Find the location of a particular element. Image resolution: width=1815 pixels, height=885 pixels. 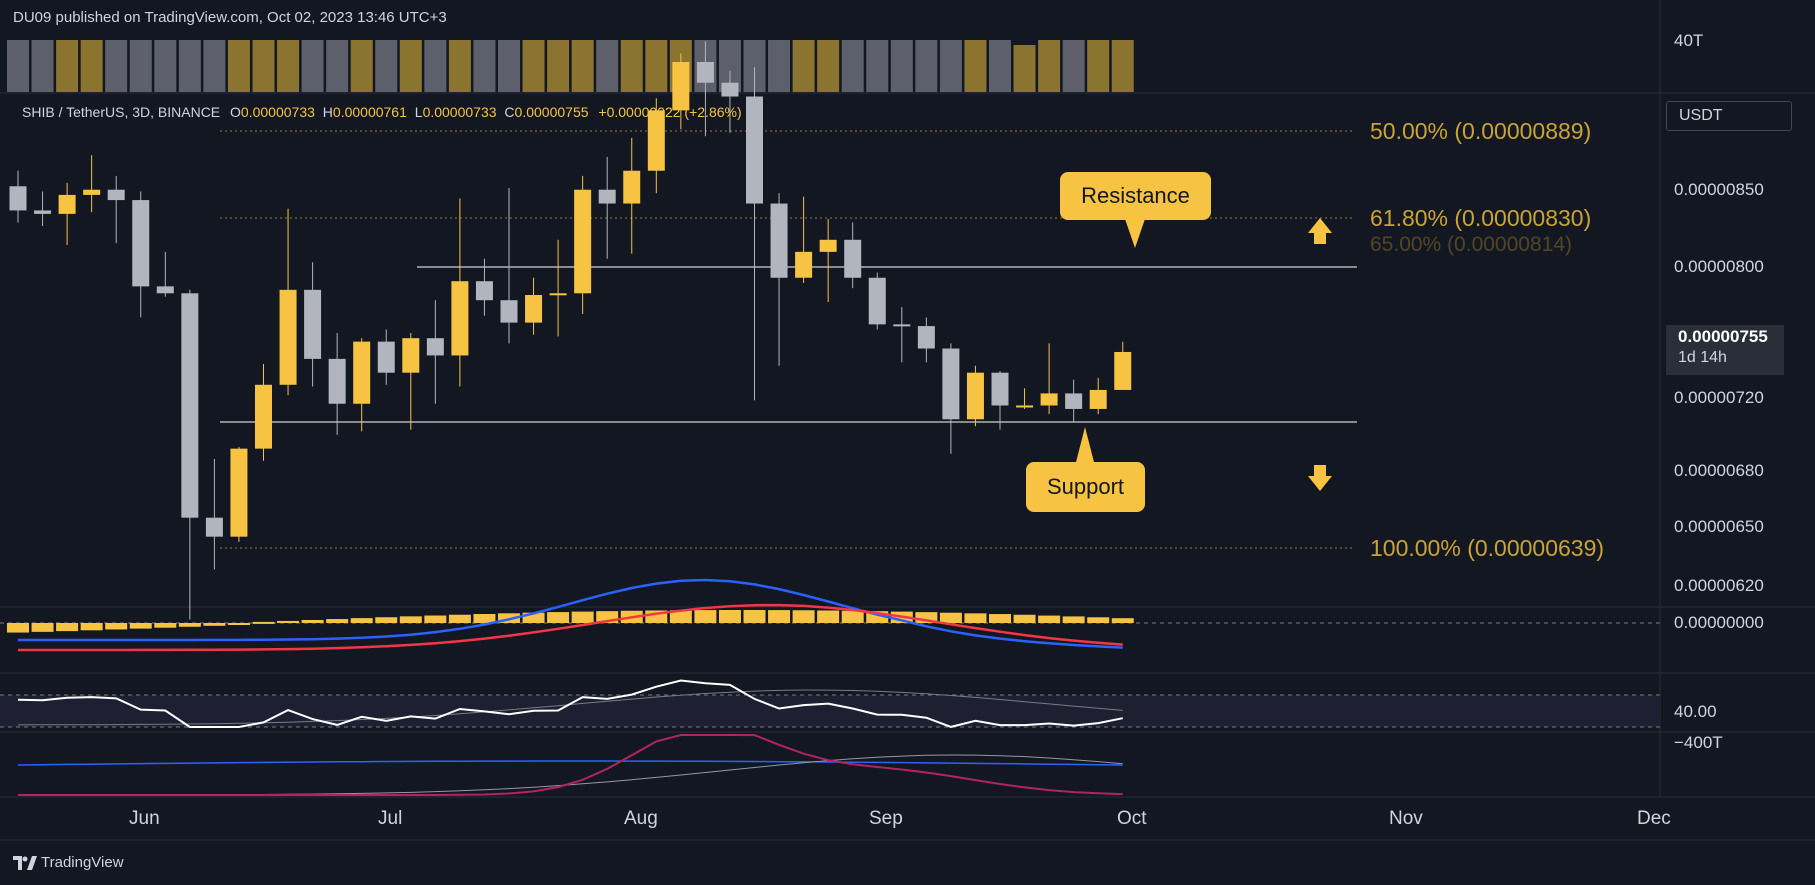

price-tick-label: 0.00000800 is located at coordinates (1719, 266).